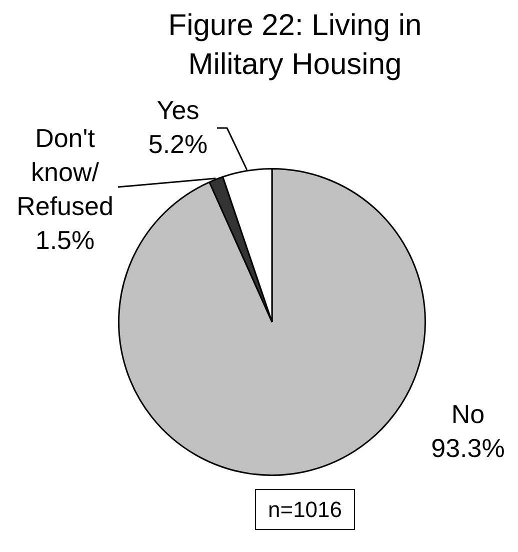 Image resolution: width=518 pixels, height=552 pixels. I want to click on chart-title: Figure 22: Living in Military Housing, so click(295, 45).